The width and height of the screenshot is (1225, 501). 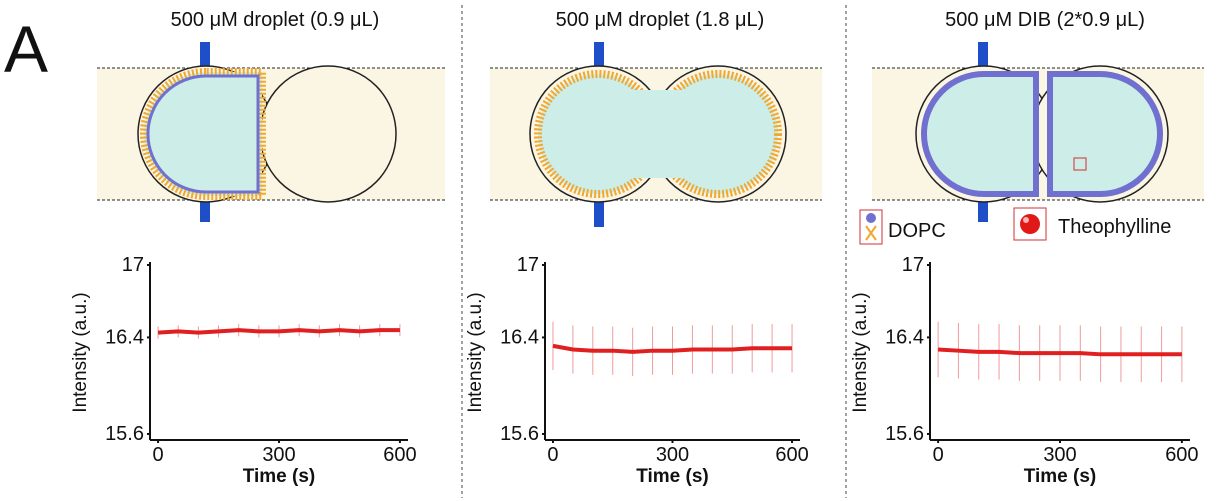 What do you see at coordinates (26, 49) in the screenshot?
I see `panel-label: A` at bounding box center [26, 49].